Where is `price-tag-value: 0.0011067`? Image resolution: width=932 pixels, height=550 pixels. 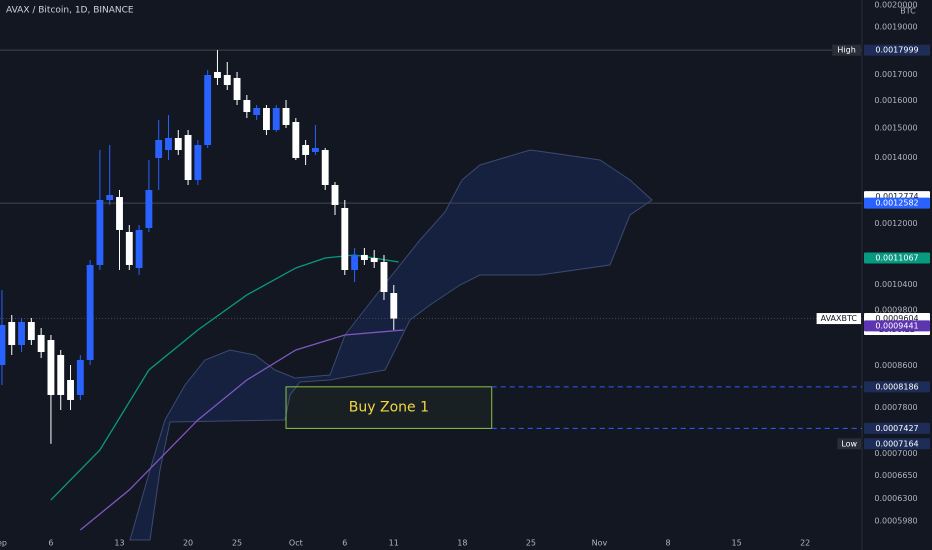
price-tag-value: 0.0011067 is located at coordinates (896, 257).